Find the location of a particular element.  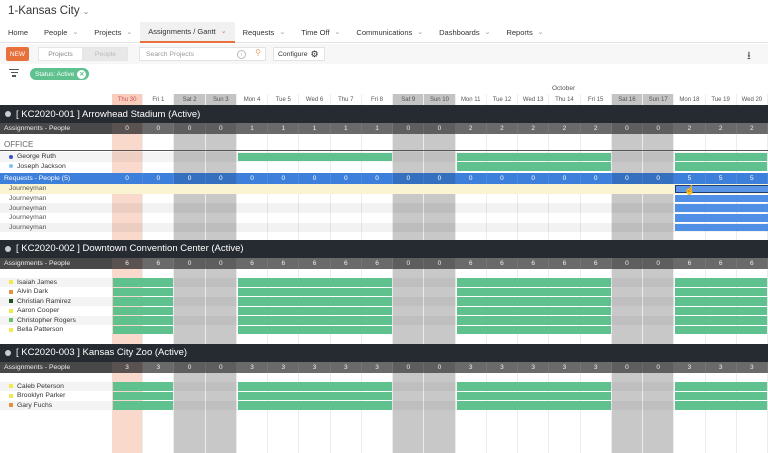

day-header: Sun 17 is located at coordinates (659, 99).